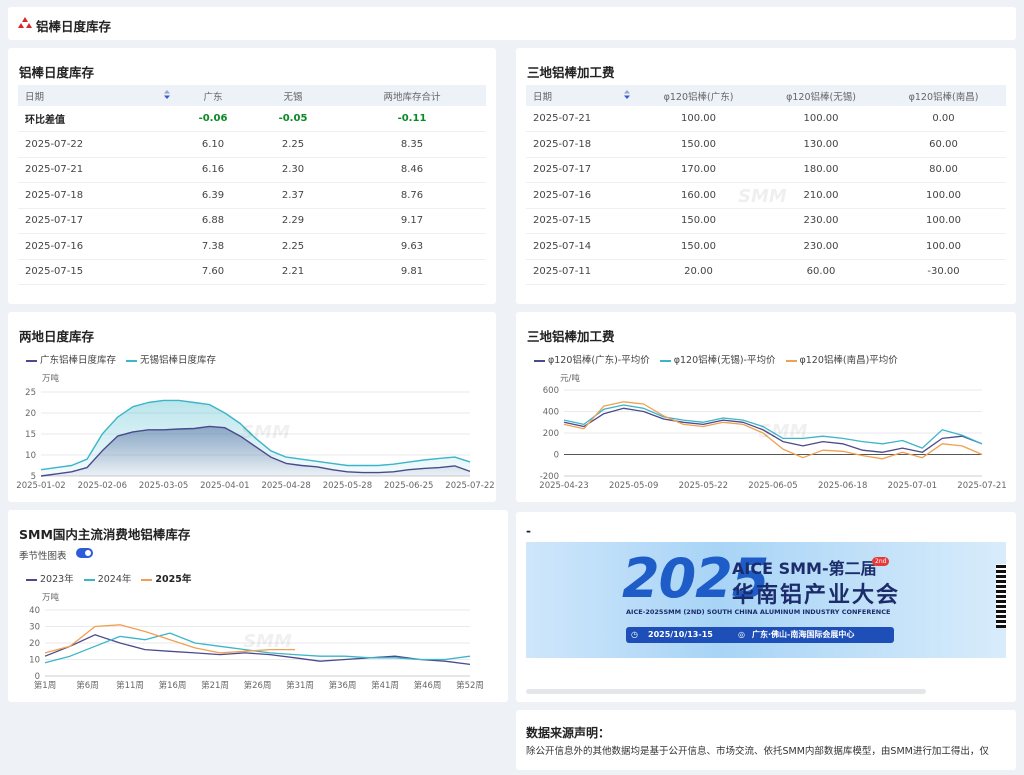  What do you see at coordinates (549, 477) in the screenshot?
I see `y-tick-label: -200` at bounding box center [549, 477].